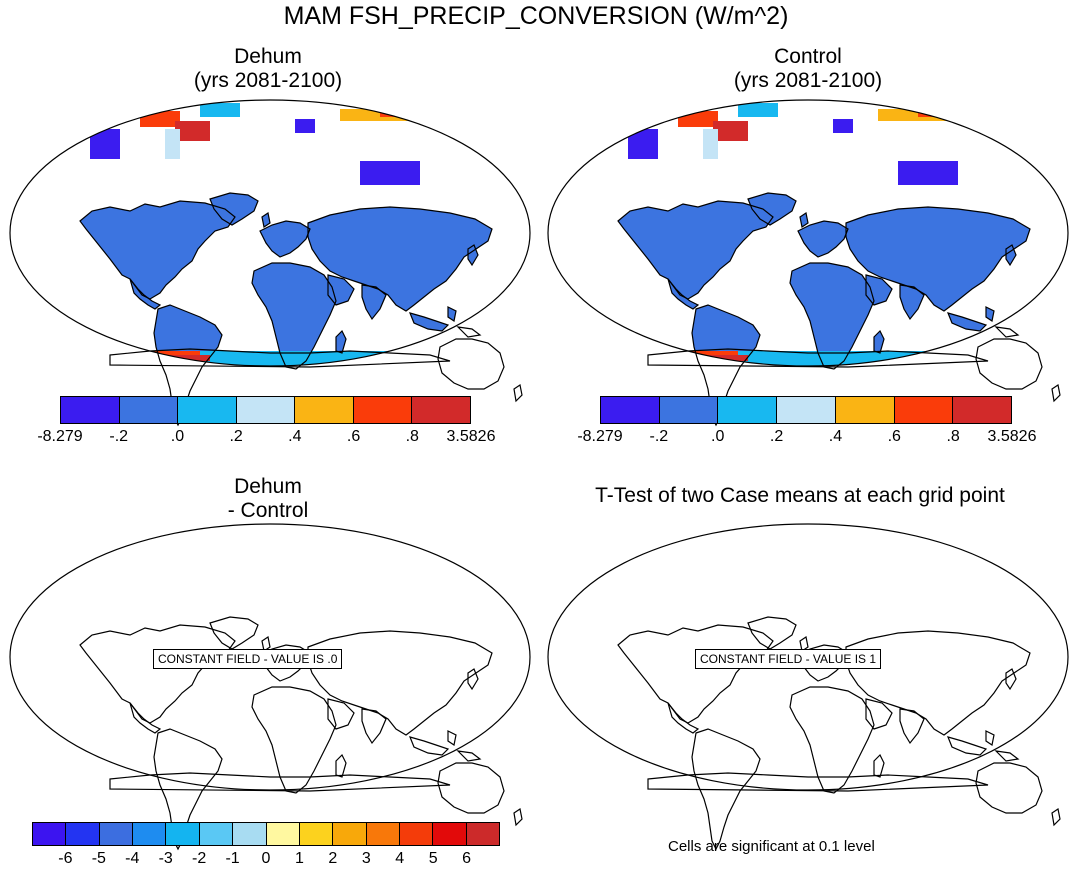 This screenshot has width=1072, height=870. What do you see at coordinates (232, 858) in the screenshot?
I see `colorbar-tick-label: -1` at bounding box center [232, 858].